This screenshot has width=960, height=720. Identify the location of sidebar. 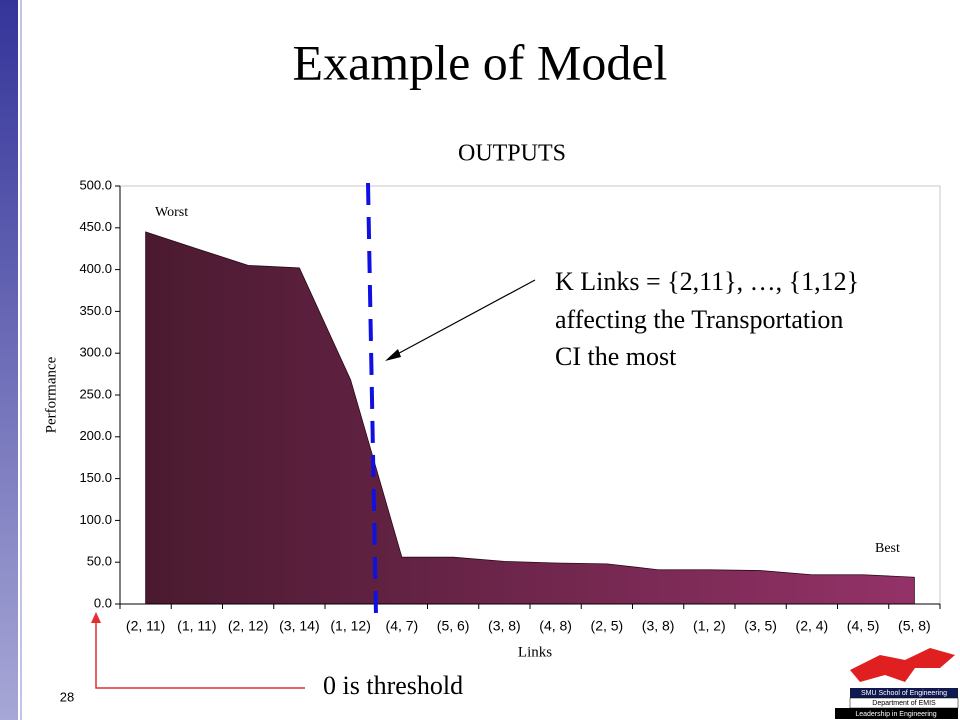
(9, 360).